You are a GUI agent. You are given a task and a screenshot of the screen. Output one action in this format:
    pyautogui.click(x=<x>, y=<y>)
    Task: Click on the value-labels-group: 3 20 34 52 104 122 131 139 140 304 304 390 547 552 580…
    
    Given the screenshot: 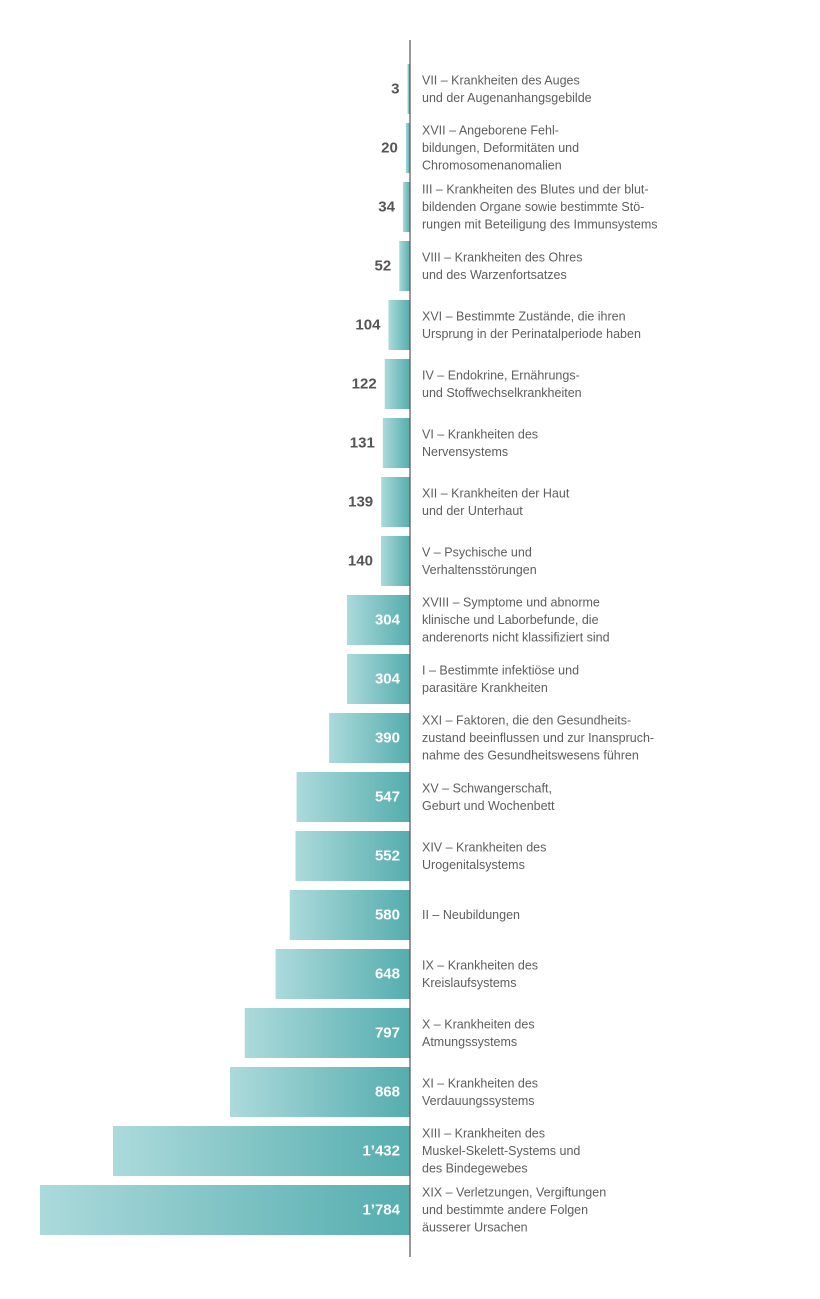 What is the action you would take?
    pyautogui.click(x=374, y=650)
    